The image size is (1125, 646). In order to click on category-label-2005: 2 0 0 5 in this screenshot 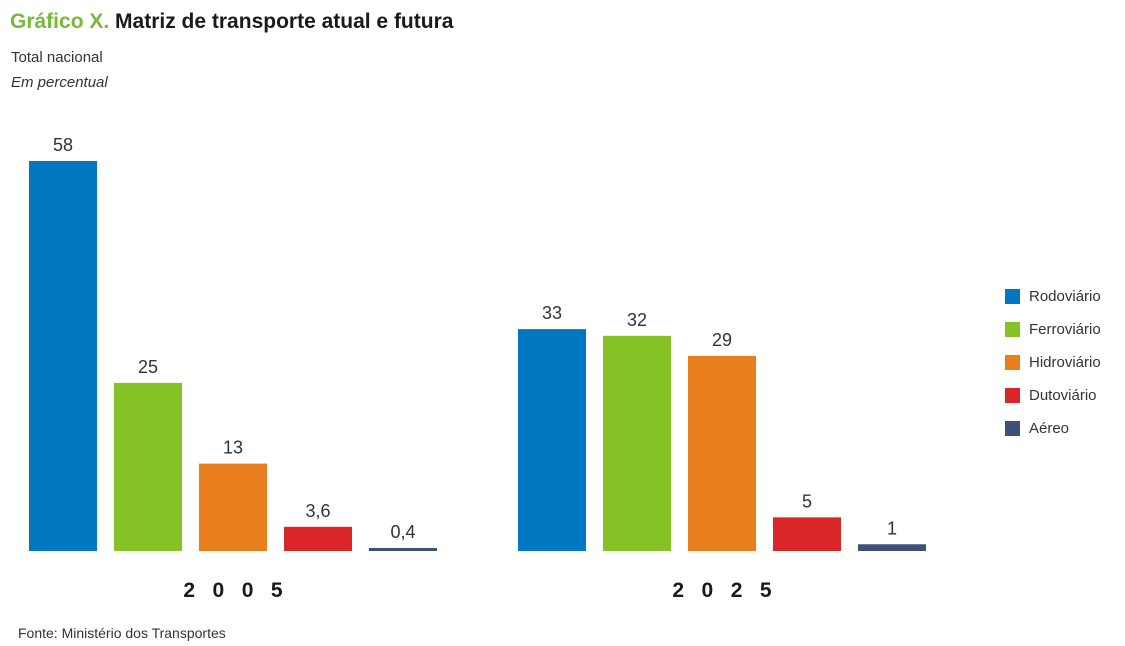, I will do `click(233, 590)`.